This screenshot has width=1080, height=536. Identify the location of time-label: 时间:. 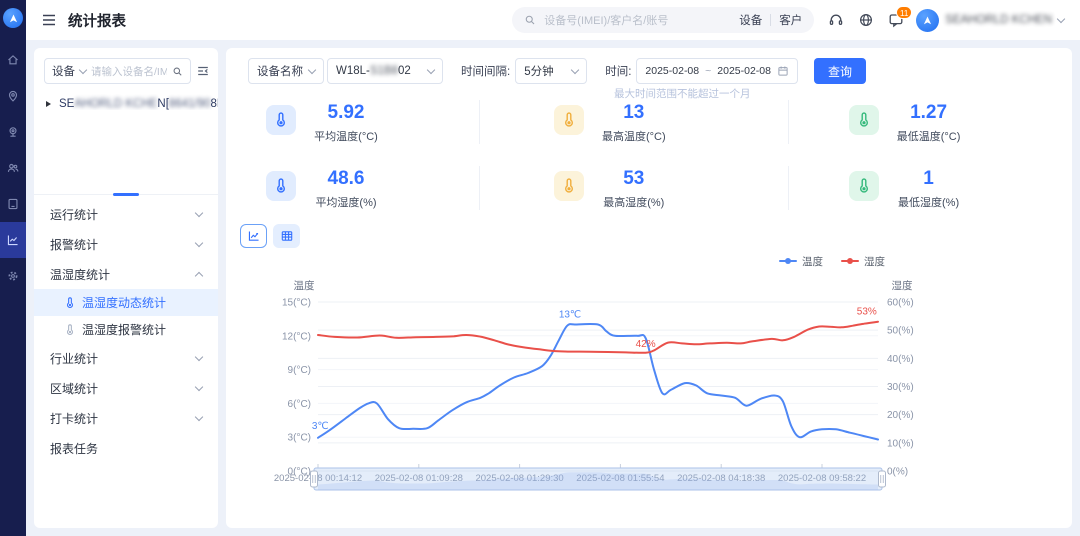
(618, 72).